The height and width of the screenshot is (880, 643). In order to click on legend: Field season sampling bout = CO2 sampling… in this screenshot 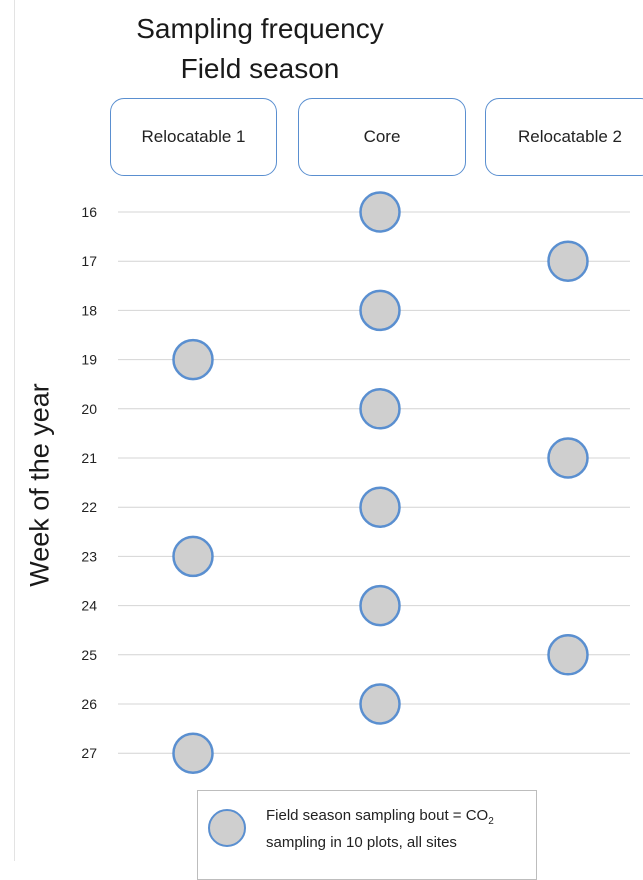, I will do `click(367, 835)`.